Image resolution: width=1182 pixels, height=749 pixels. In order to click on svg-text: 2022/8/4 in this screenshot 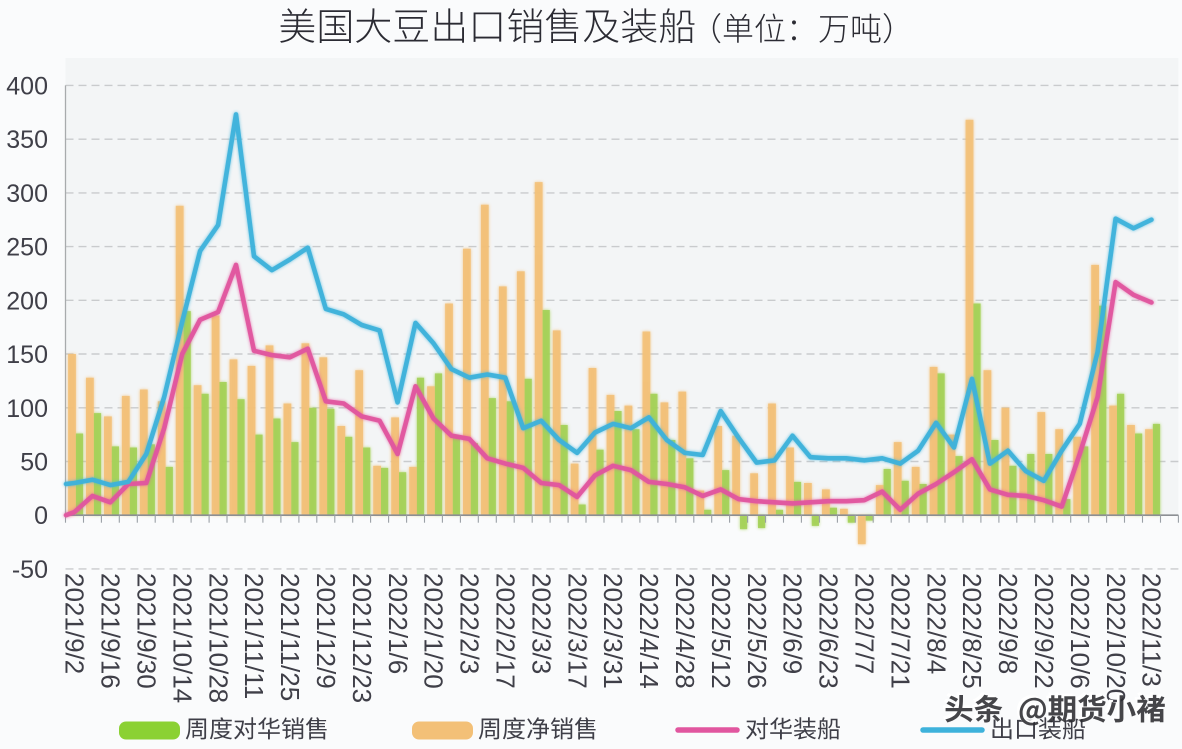, I will do `click(936, 623)`.